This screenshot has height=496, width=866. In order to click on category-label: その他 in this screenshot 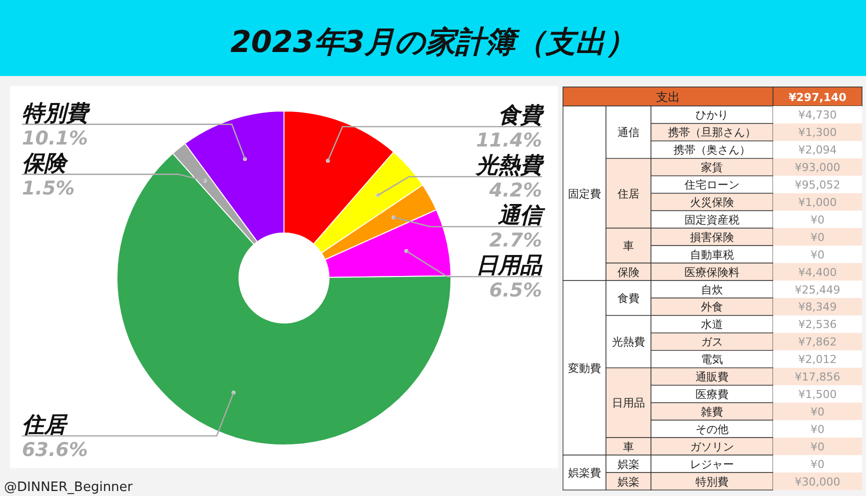, I will do `click(712, 429)`.